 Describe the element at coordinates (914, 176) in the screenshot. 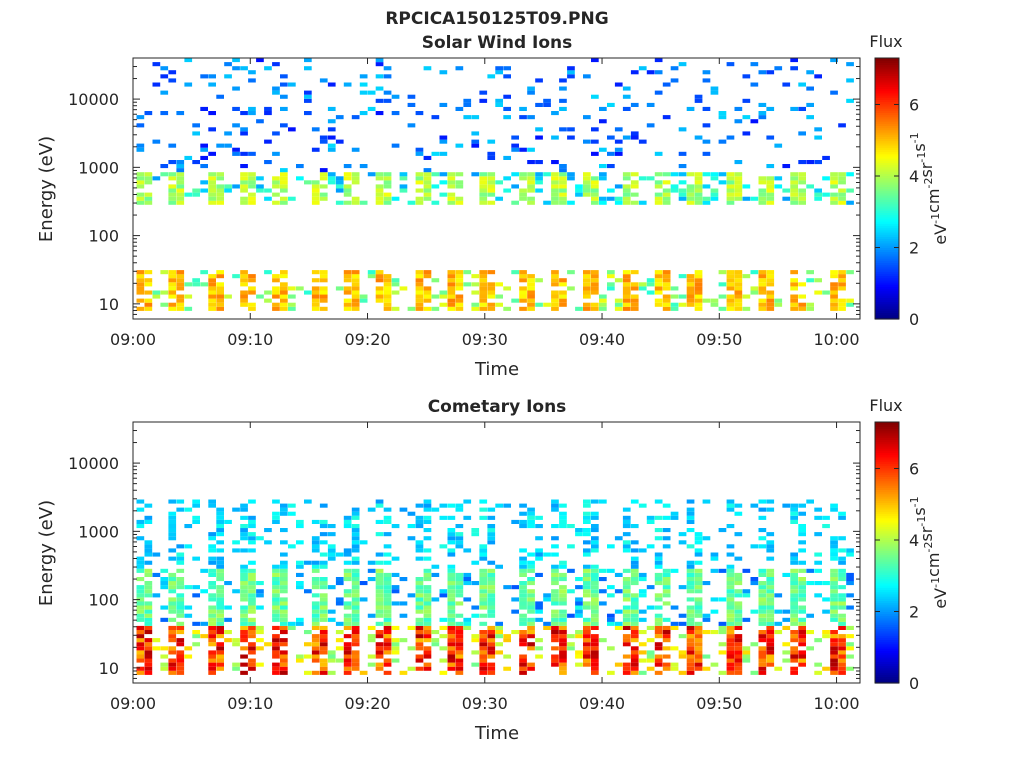

I see `colorbar-tick-label: 4` at that location.